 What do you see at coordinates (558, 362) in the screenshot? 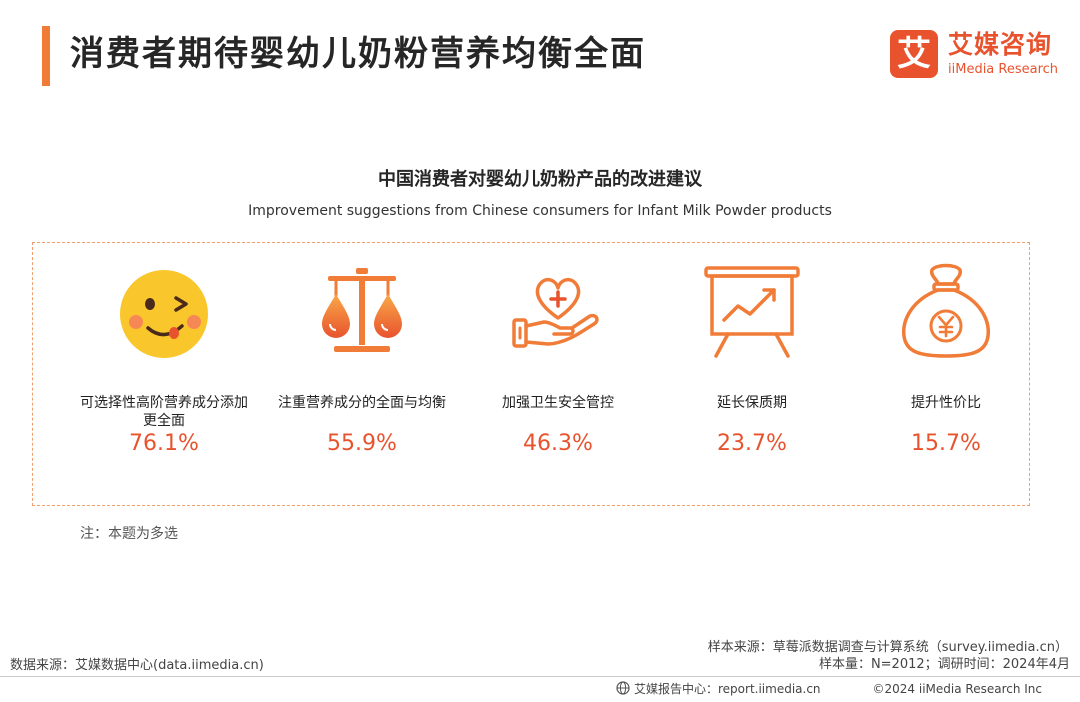
I see `suggestion-item-safety: 加强卫生安全管控 46.3%` at bounding box center [558, 362].